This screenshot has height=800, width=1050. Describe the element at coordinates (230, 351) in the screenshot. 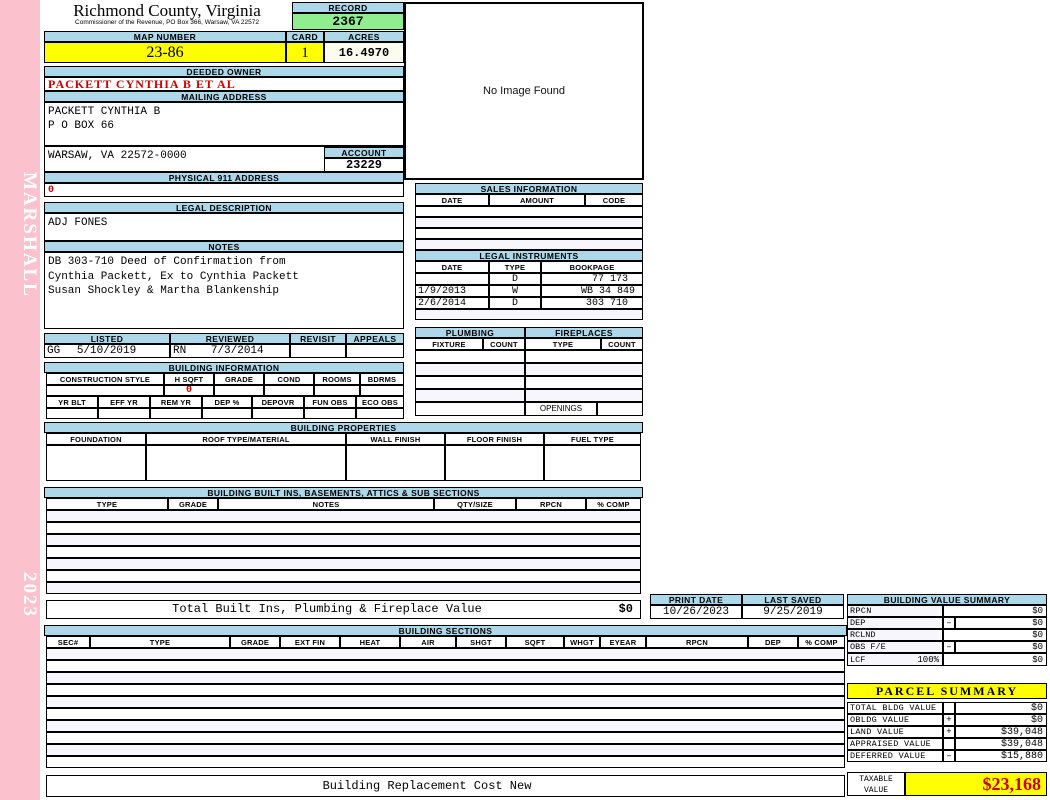

I see `reviewed-value: RN 7/3/2014` at that location.